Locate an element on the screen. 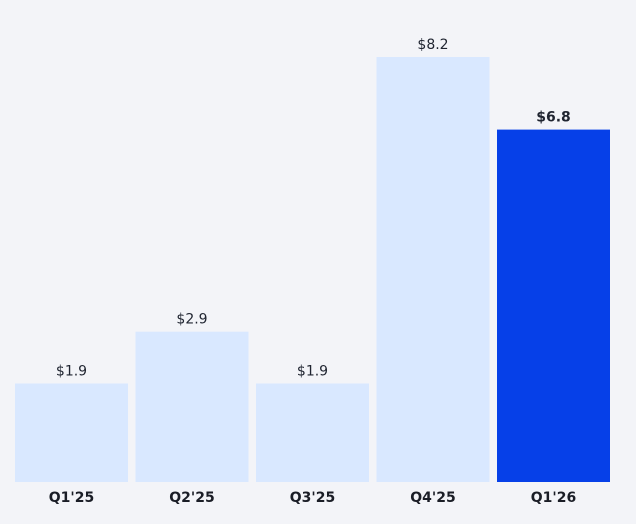  x-tick-label-0: Q1'25 is located at coordinates (71, 498).